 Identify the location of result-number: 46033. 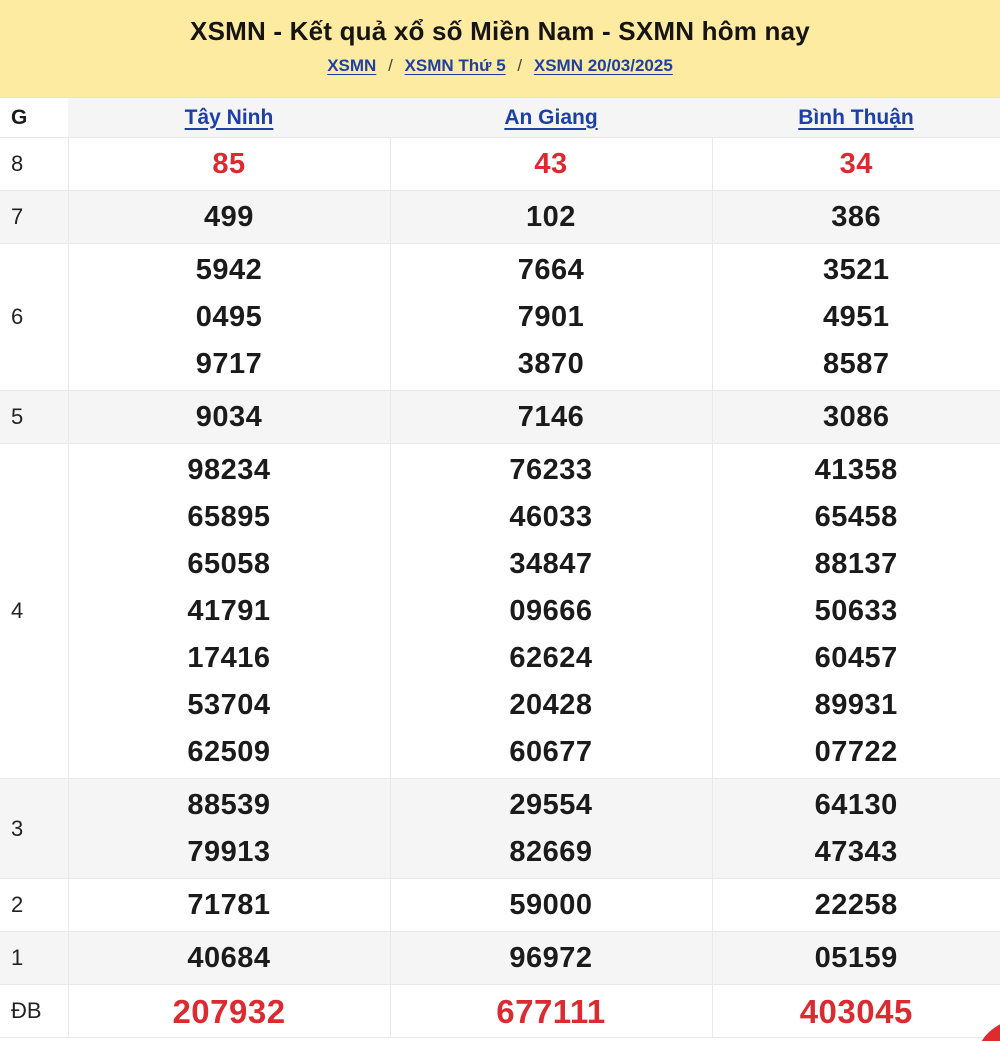
(551, 516).